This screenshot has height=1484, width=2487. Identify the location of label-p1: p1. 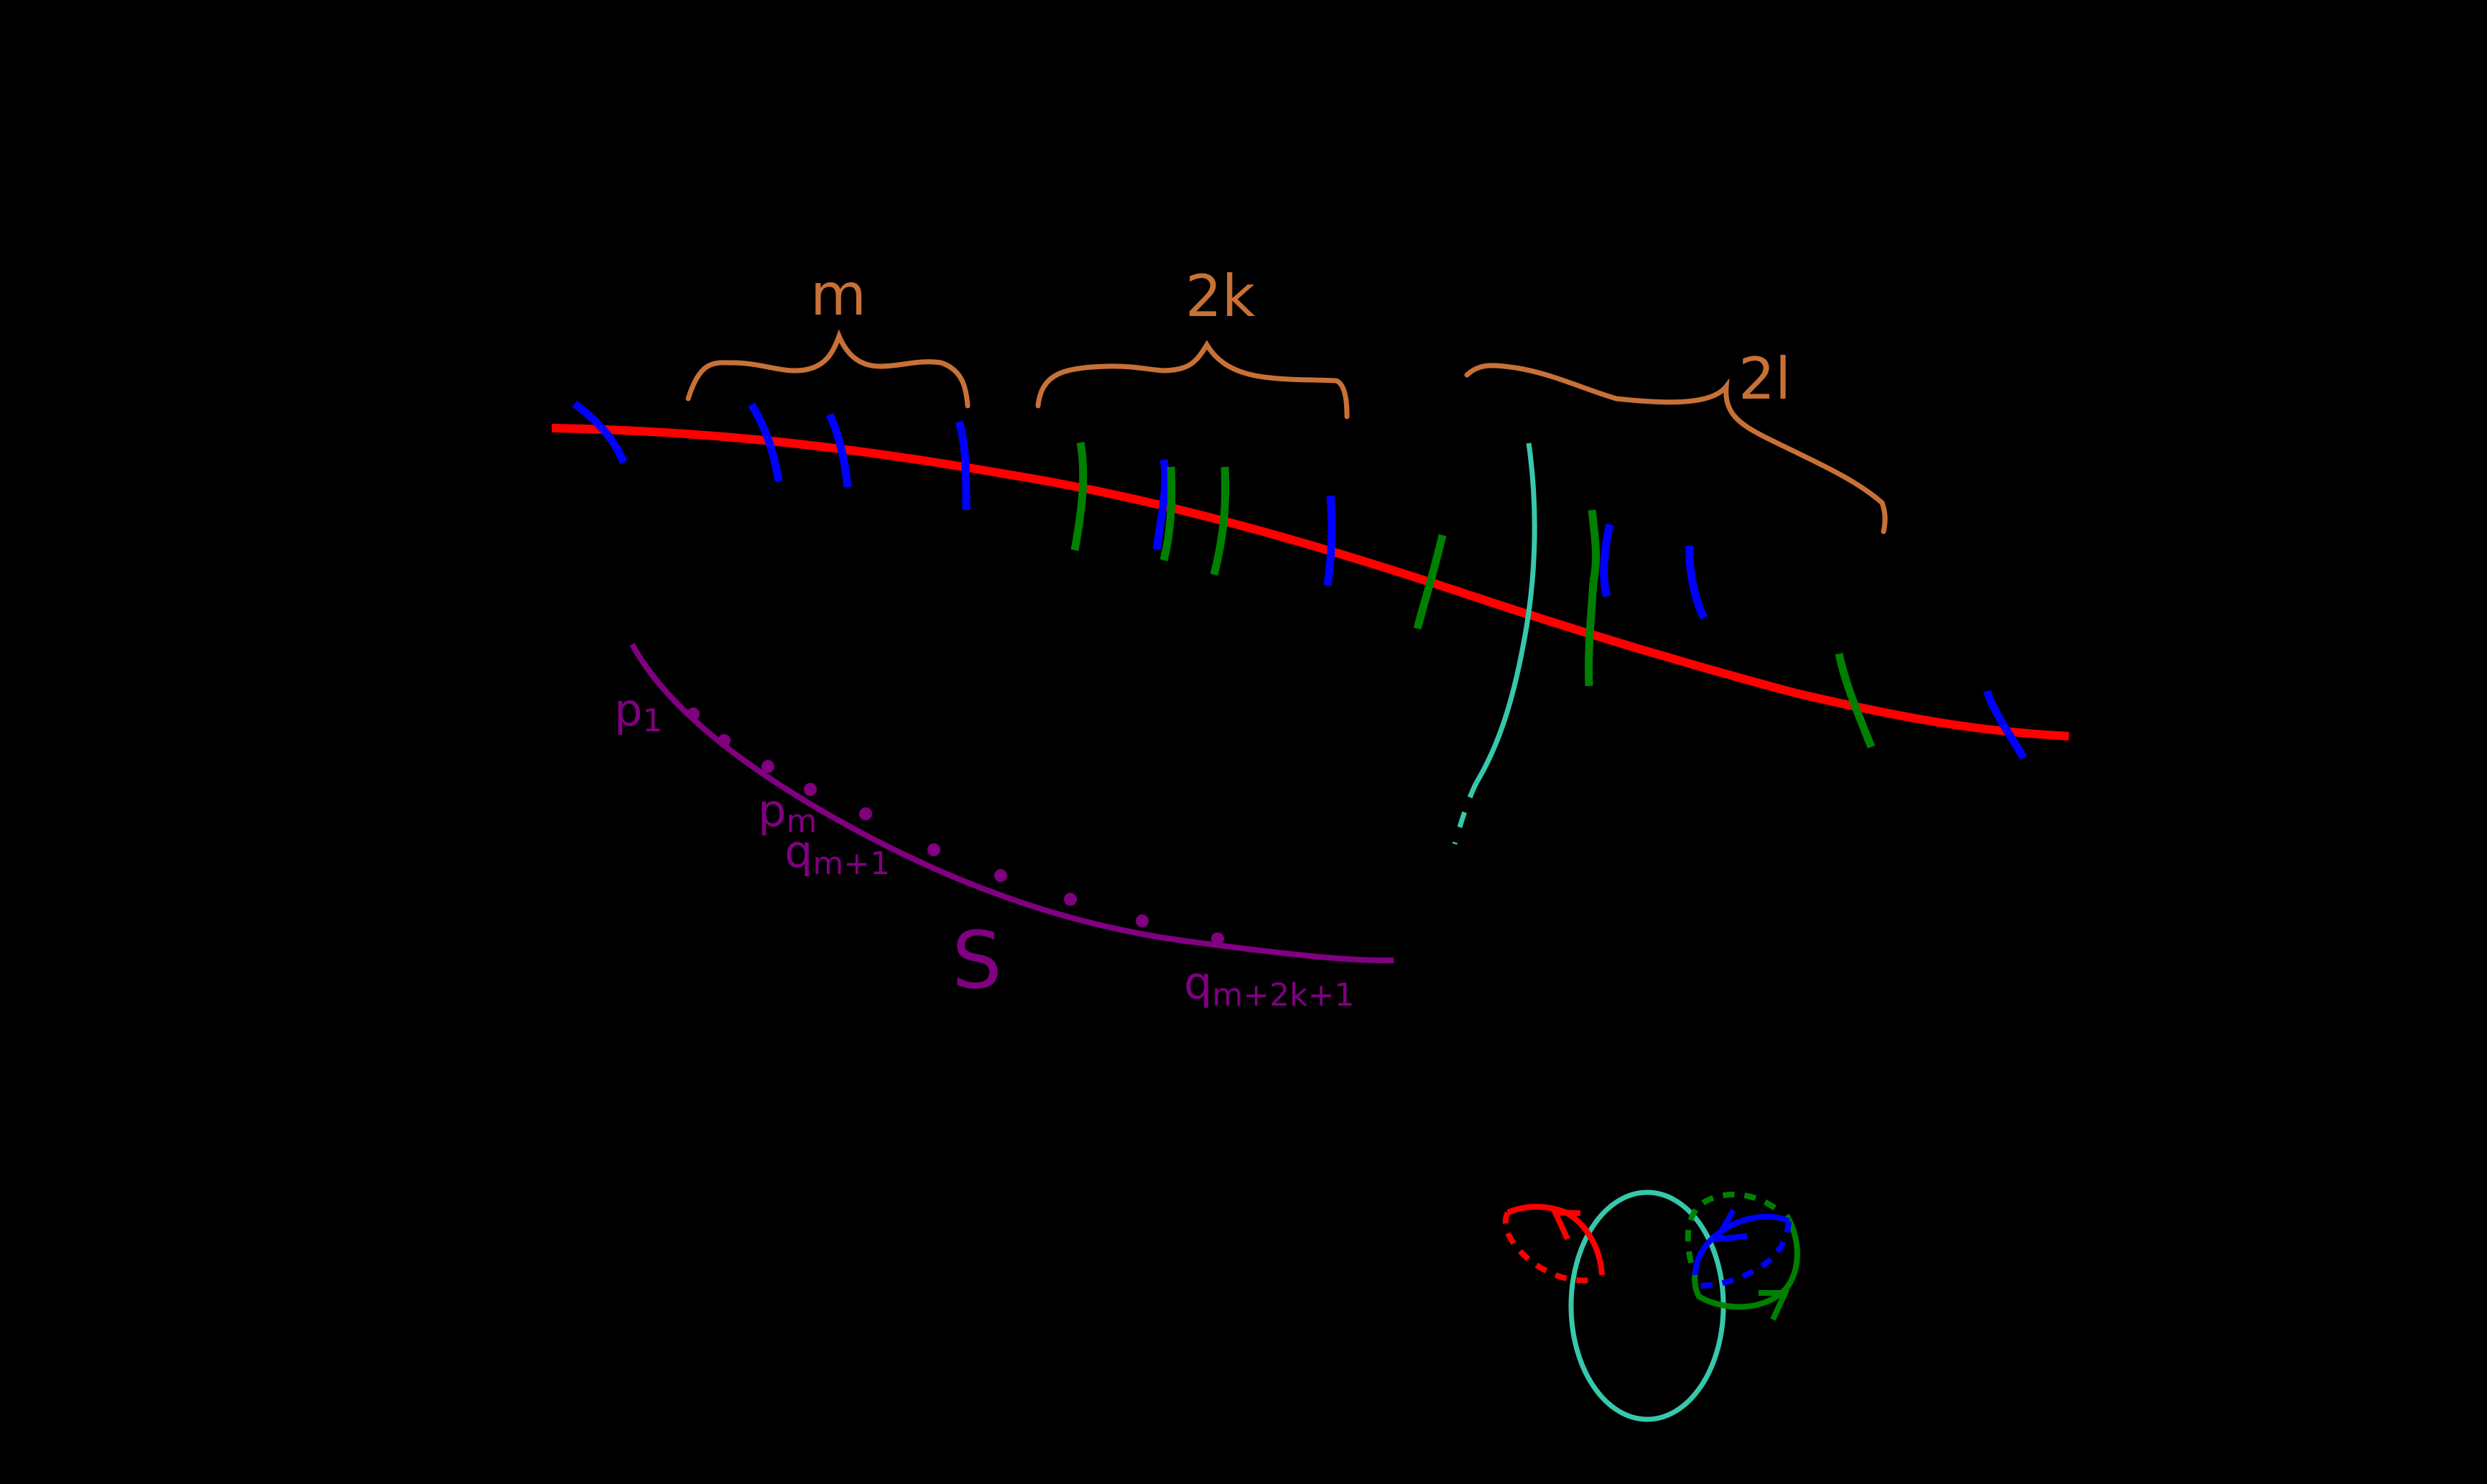
(638, 711).